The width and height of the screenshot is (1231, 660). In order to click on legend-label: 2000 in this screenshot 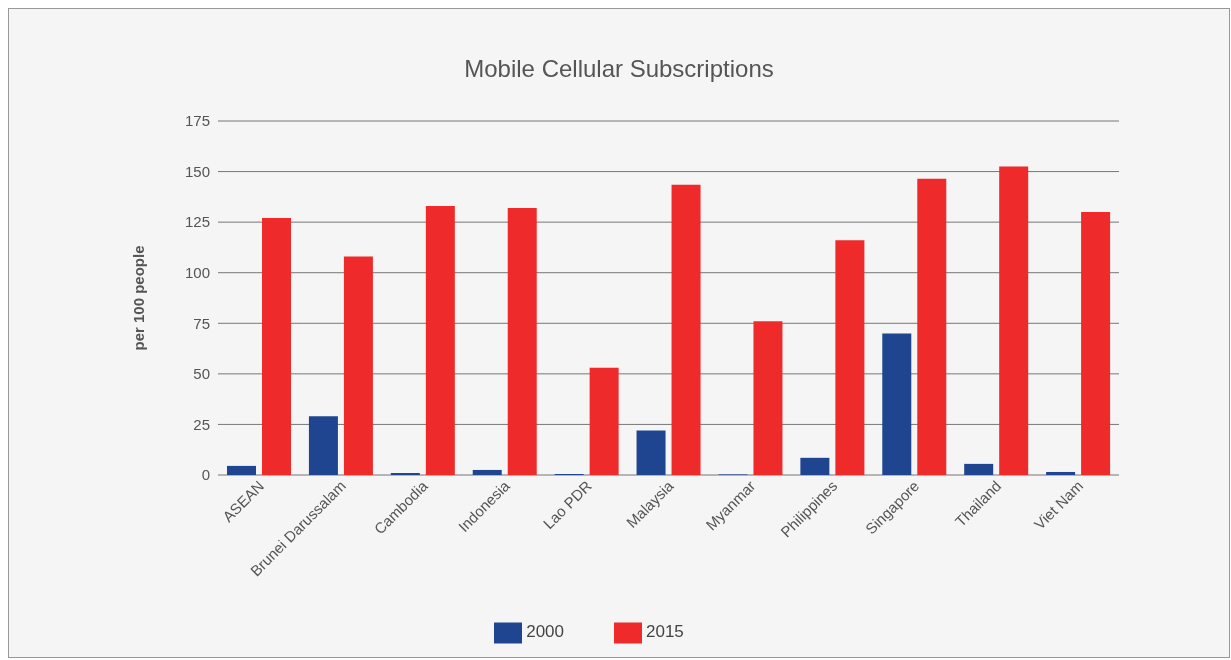, I will do `click(545, 632)`.